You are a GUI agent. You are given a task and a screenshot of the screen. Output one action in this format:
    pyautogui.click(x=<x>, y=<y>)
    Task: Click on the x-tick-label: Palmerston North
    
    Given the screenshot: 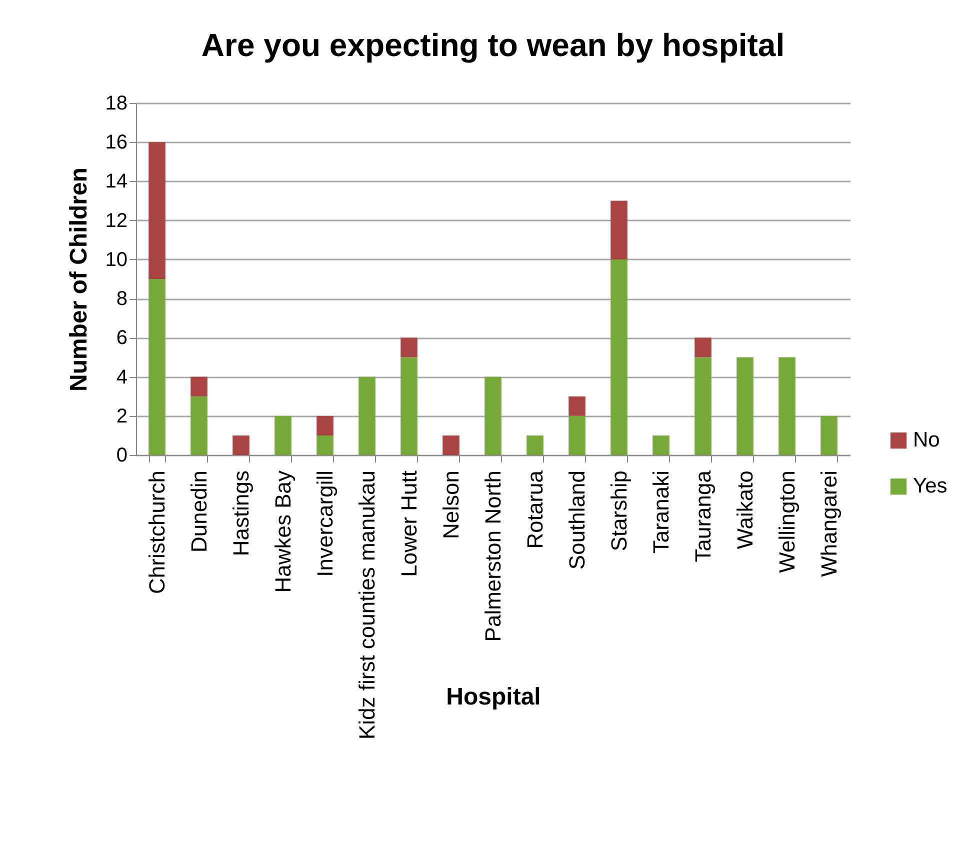 What is the action you would take?
    pyautogui.click(x=493, y=556)
    